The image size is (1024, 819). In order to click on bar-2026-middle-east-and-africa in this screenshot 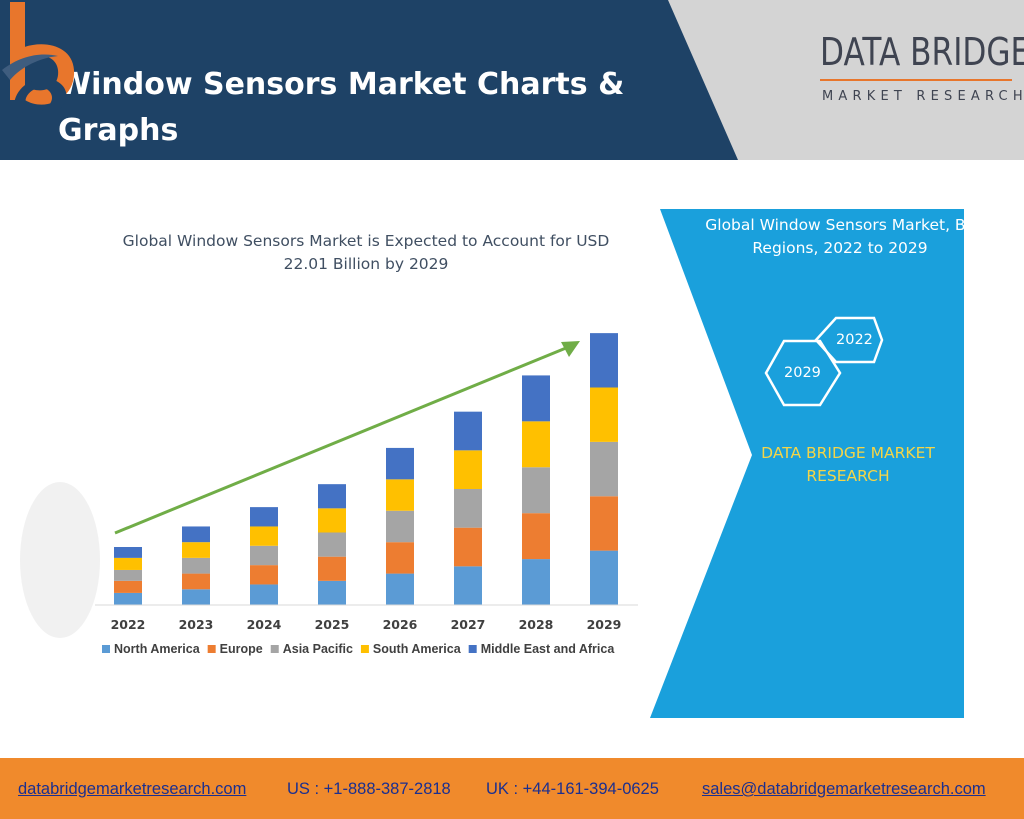, I will do `click(400, 463)`.